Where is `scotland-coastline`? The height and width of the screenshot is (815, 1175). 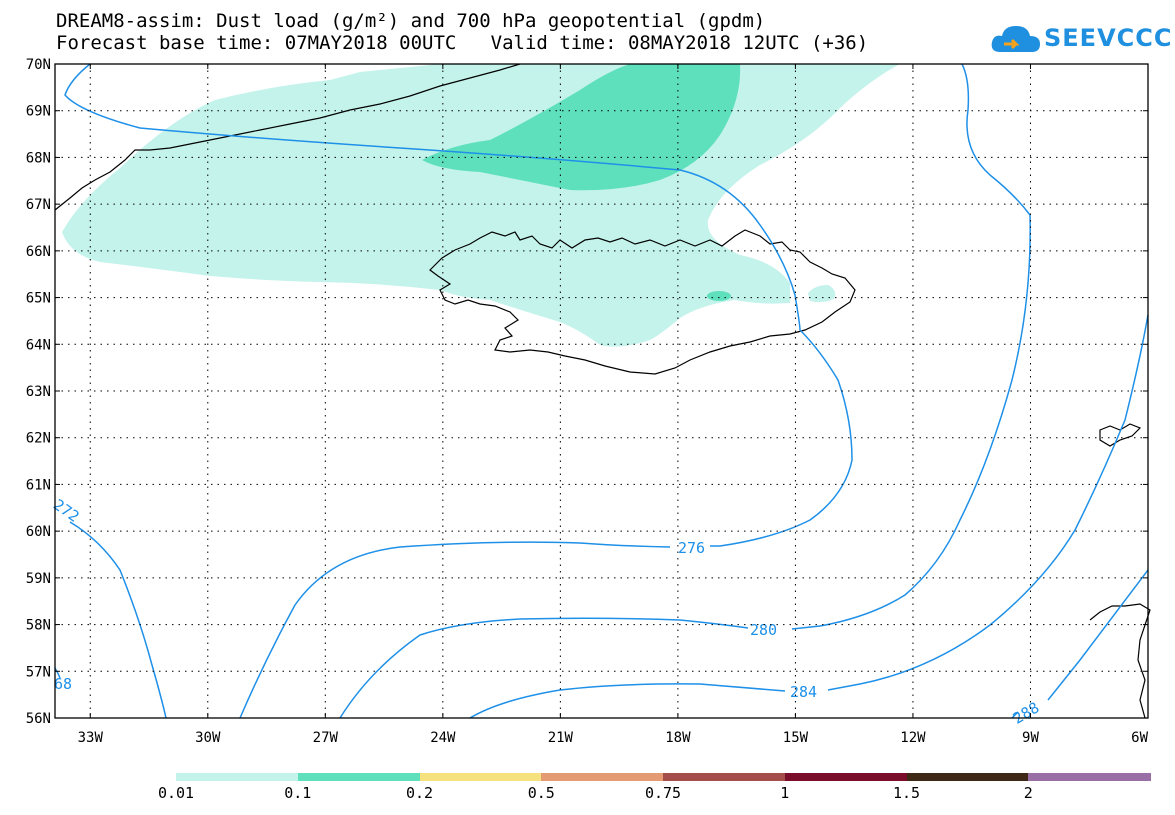 scotland-coastline is located at coordinates (1120, 661).